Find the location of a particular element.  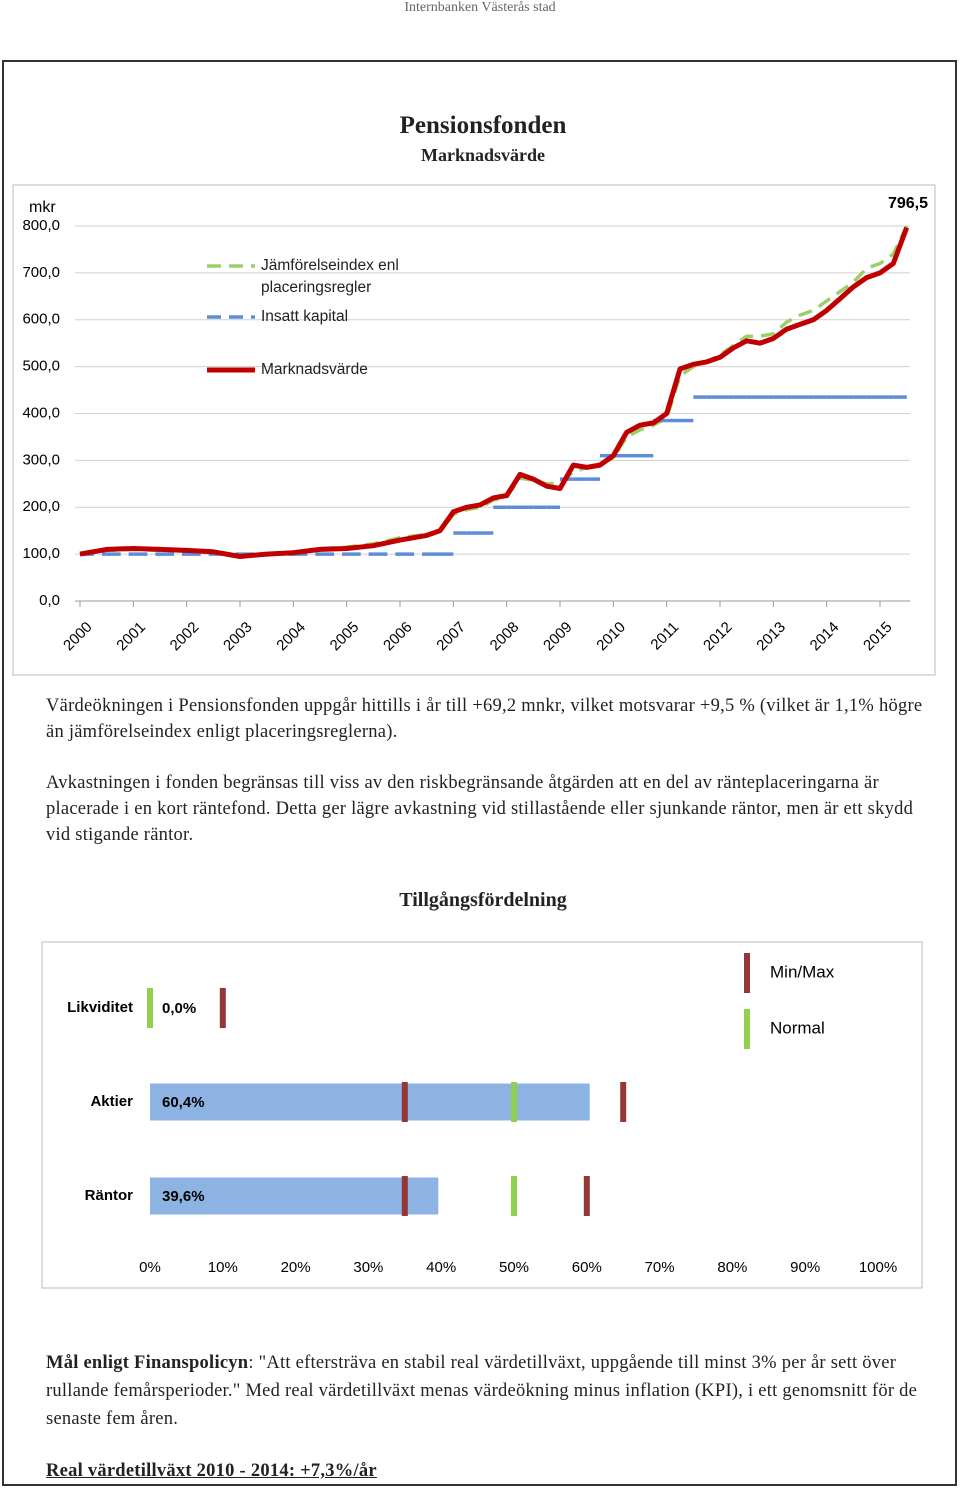

y-tick-label: 0,0 is located at coordinates (49, 600).